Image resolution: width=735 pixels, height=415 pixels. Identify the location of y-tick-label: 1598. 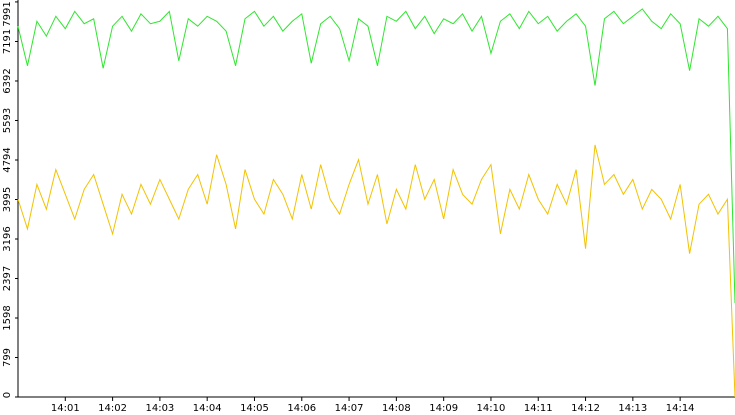
(7, 317).